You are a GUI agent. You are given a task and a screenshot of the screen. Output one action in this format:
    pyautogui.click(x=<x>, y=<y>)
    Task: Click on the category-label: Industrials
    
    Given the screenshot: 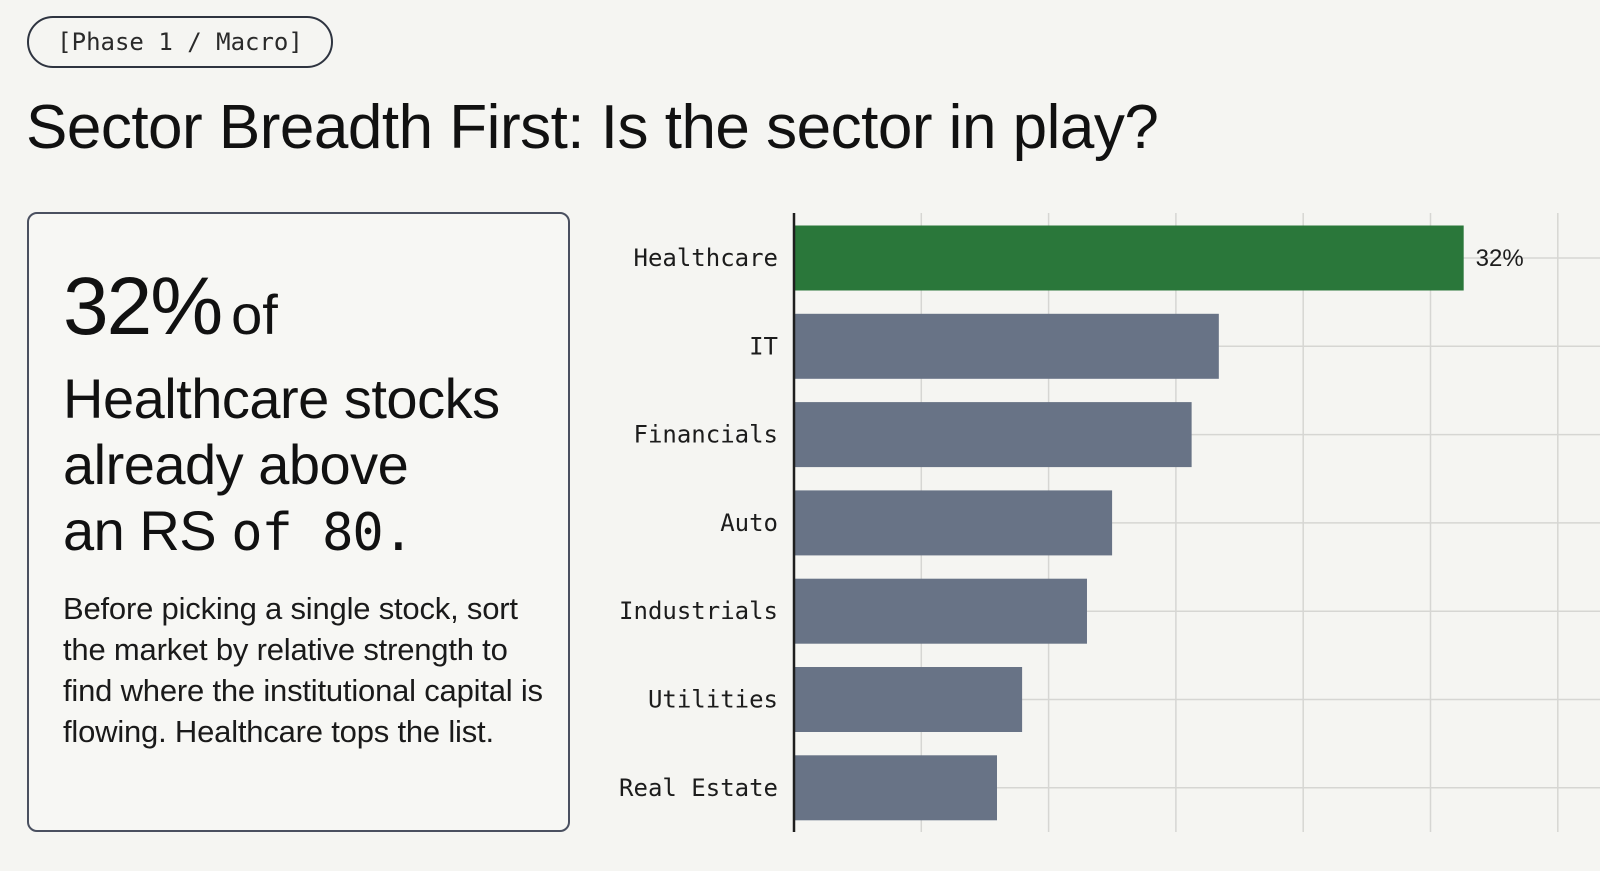 What is the action you would take?
    pyautogui.click(x=698, y=611)
    